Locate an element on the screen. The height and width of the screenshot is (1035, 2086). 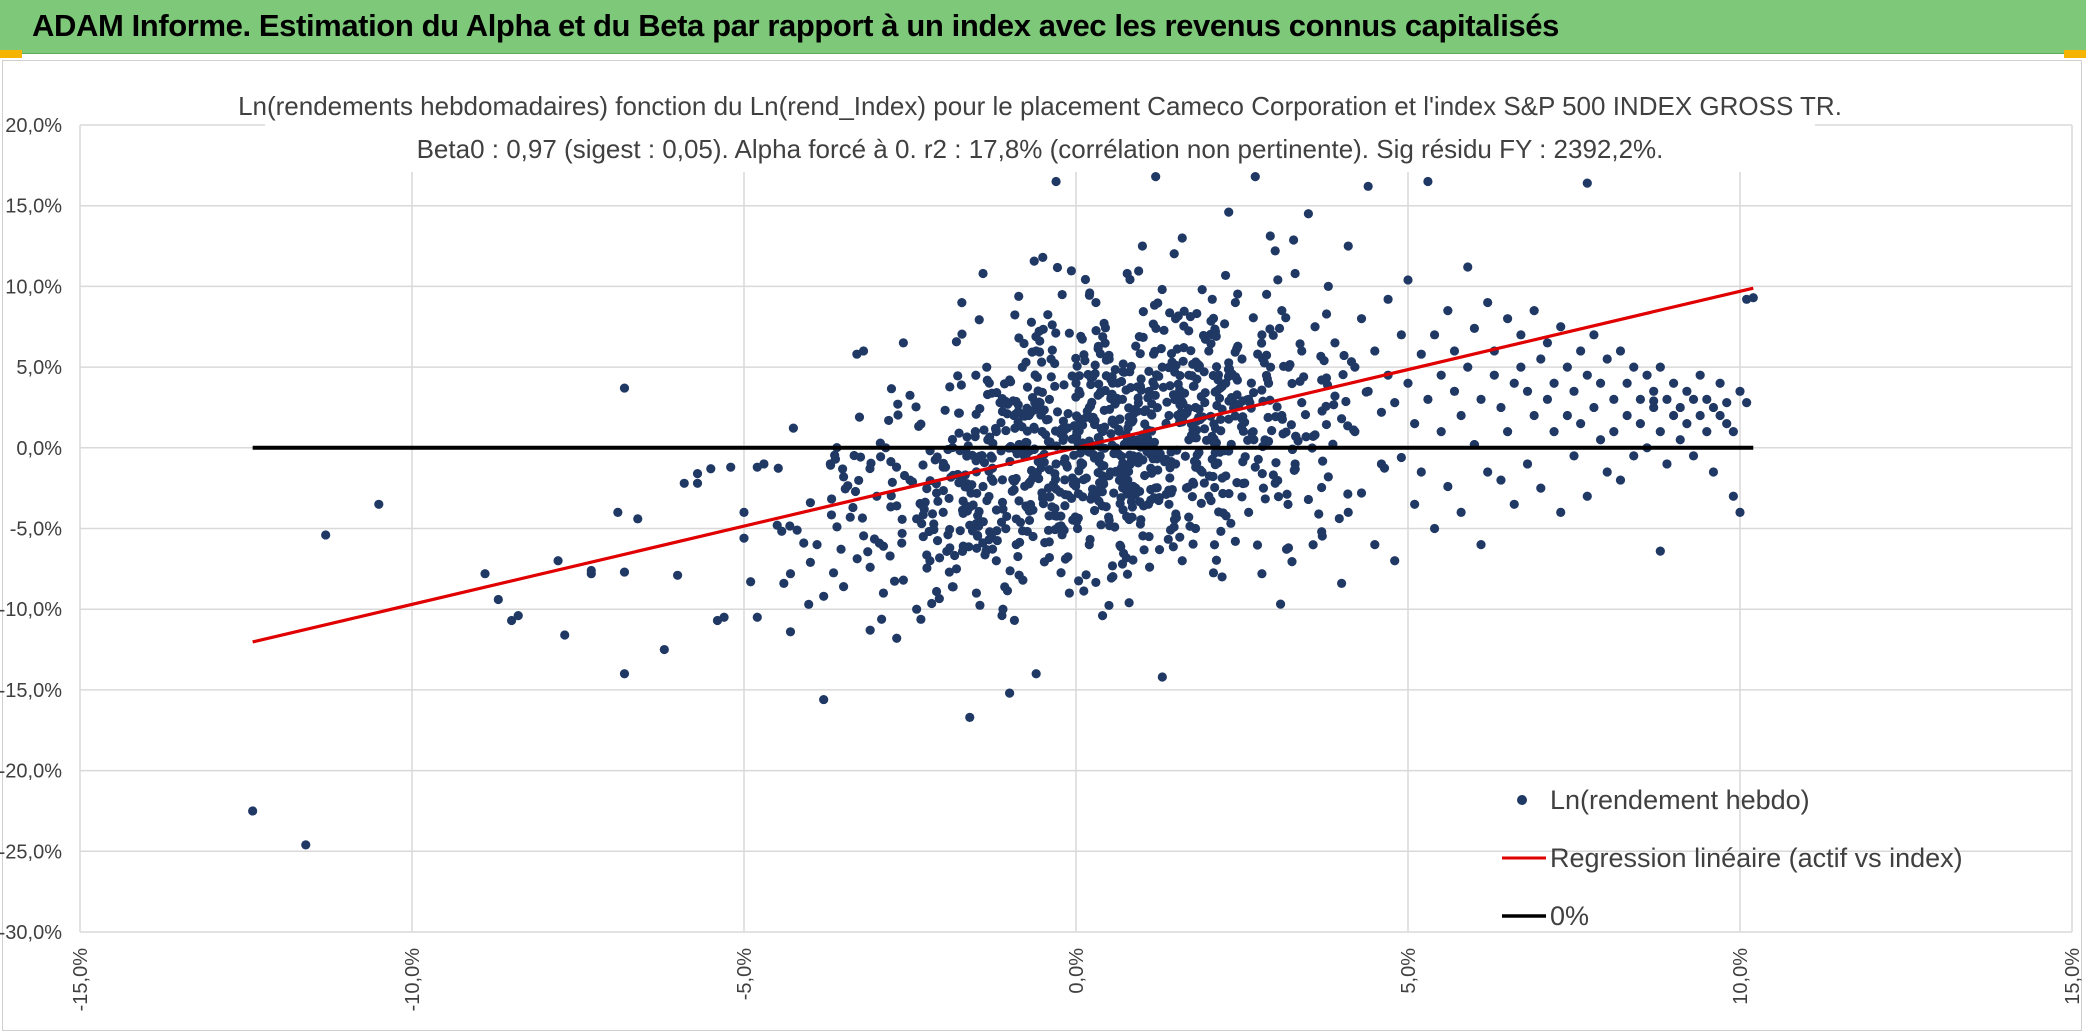
y-tick-label: 20,0% is located at coordinates (33, 126).